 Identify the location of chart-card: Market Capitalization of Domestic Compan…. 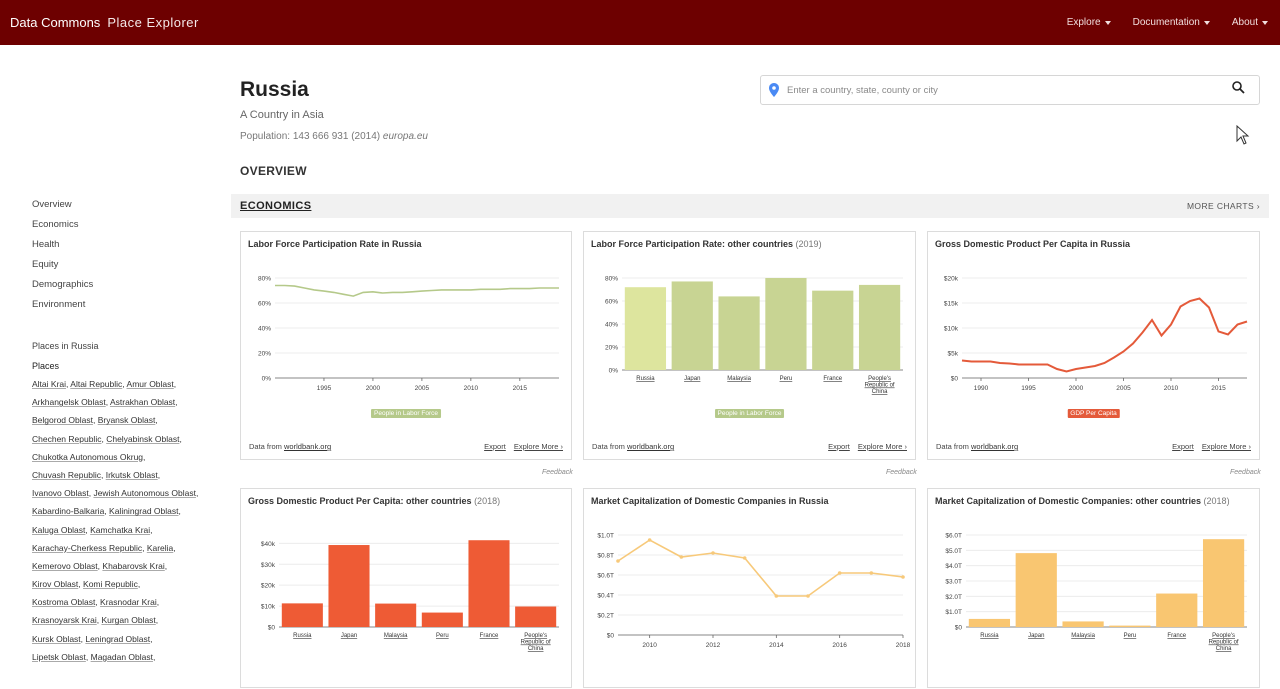
(1093, 588).